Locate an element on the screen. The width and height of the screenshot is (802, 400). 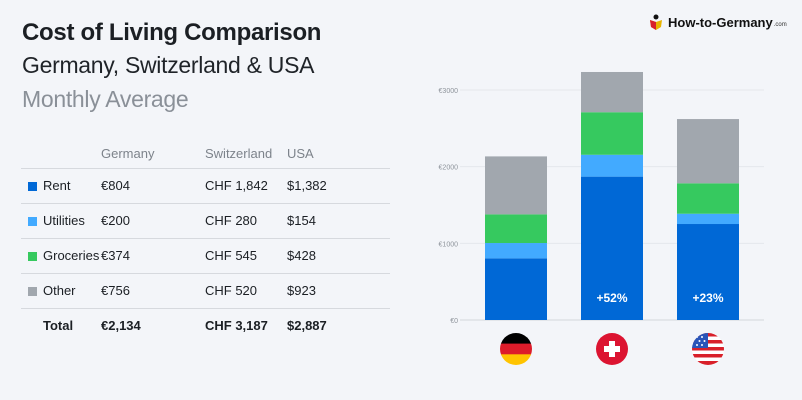
value-cell: $923 is located at coordinates (338, 291).